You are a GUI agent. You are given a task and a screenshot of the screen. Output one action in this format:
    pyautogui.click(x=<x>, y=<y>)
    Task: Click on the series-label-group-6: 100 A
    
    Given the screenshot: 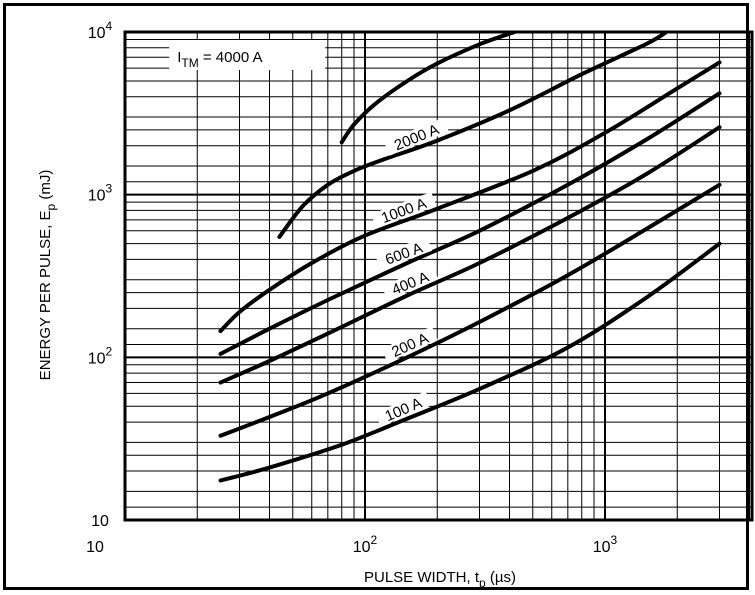 What is the action you would take?
    pyautogui.click(x=403, y=409)
    